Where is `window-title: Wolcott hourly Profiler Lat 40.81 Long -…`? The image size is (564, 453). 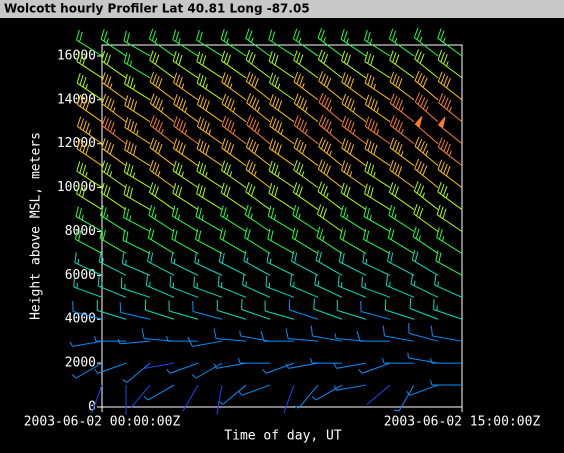 window-title: Wolcott hourly Profiler Lat 40.81 Long -… is located at coordinates (157, 9).